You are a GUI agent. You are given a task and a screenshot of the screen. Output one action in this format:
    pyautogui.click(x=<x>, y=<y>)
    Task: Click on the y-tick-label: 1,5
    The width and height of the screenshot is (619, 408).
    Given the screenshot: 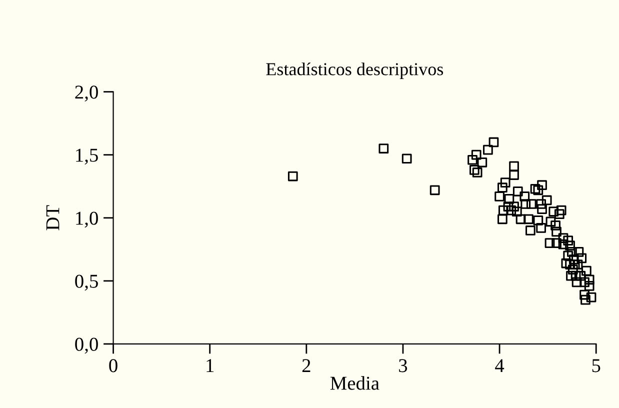 What is the action you would take?
    pyautogui.click(x=87, y=156)
    